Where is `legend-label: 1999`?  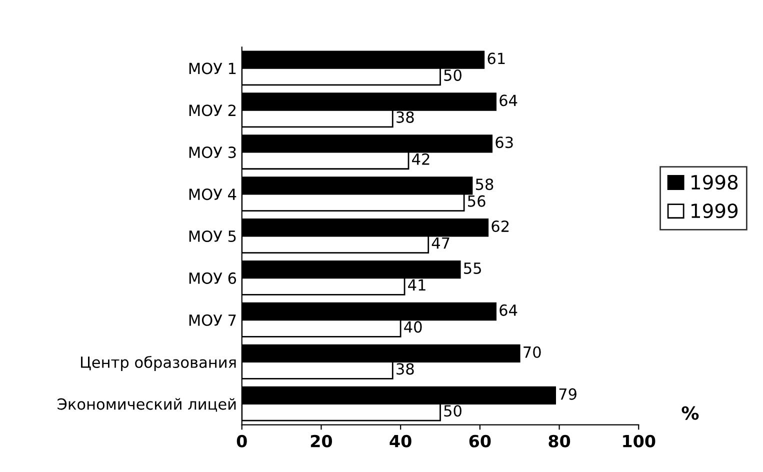
legend-label: 1999 is located at coordinates (715, 210).